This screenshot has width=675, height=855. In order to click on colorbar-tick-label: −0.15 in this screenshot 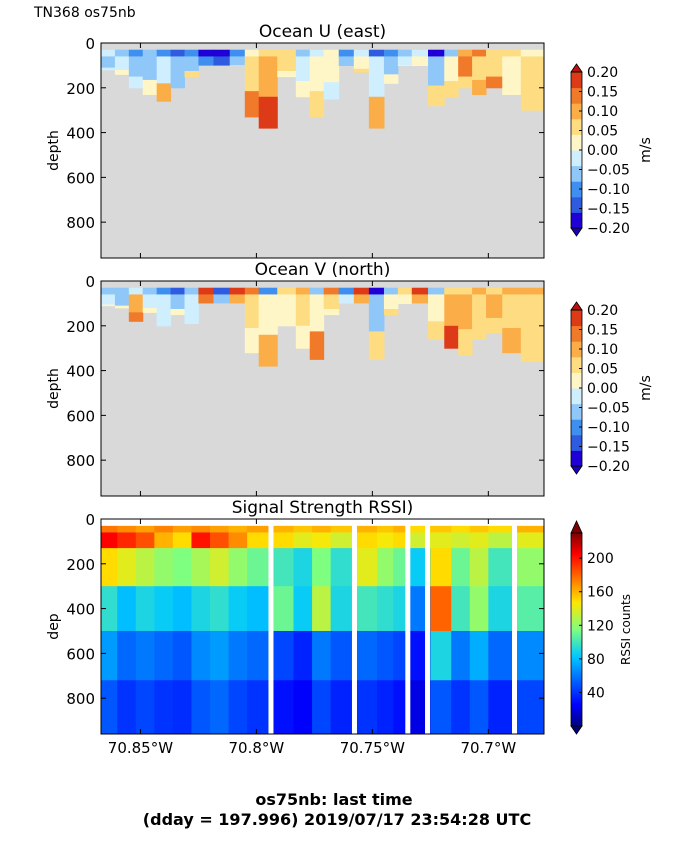, I will do `click(608, 210)`.